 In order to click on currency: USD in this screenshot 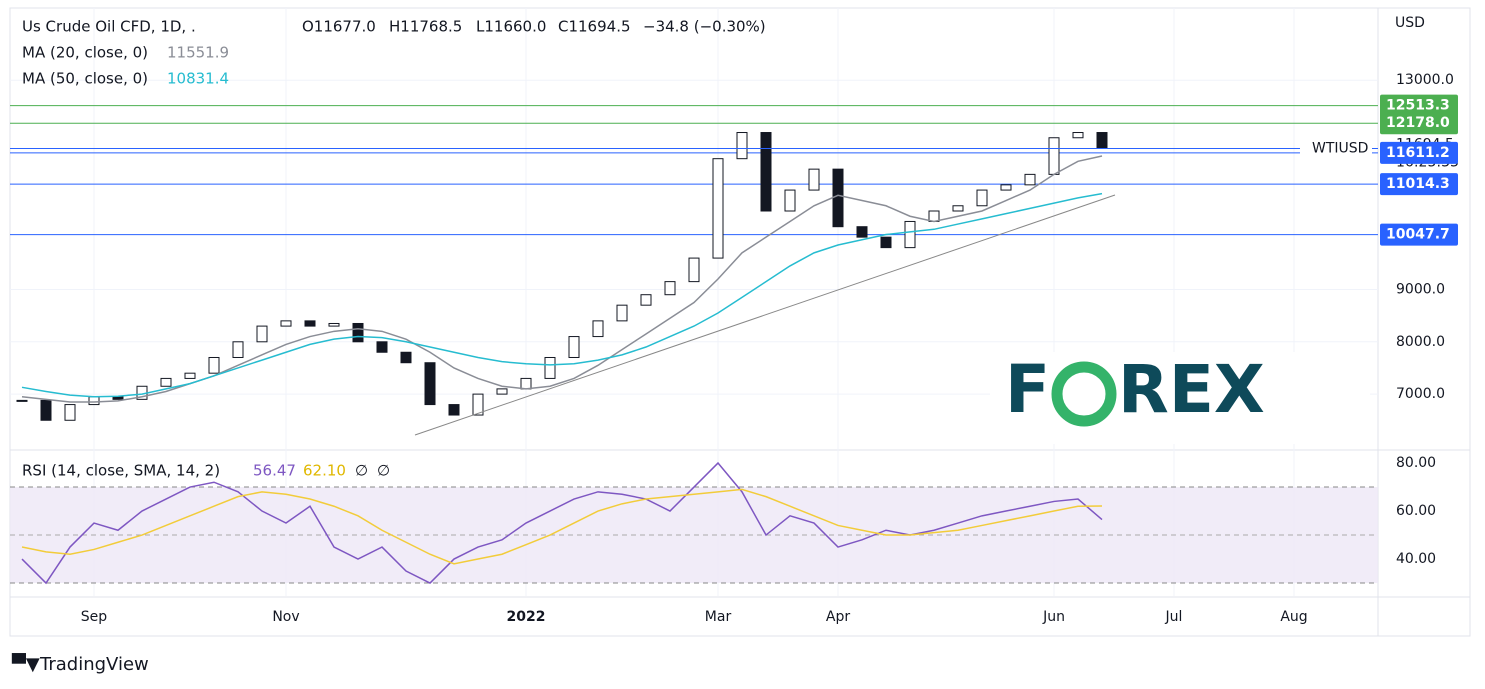, I will do `click(1410, 23)`.